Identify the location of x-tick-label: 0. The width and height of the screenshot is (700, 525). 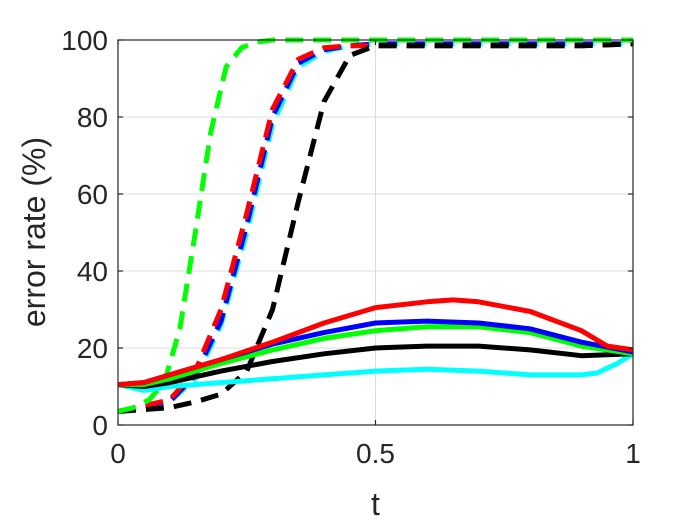
(118, 453).